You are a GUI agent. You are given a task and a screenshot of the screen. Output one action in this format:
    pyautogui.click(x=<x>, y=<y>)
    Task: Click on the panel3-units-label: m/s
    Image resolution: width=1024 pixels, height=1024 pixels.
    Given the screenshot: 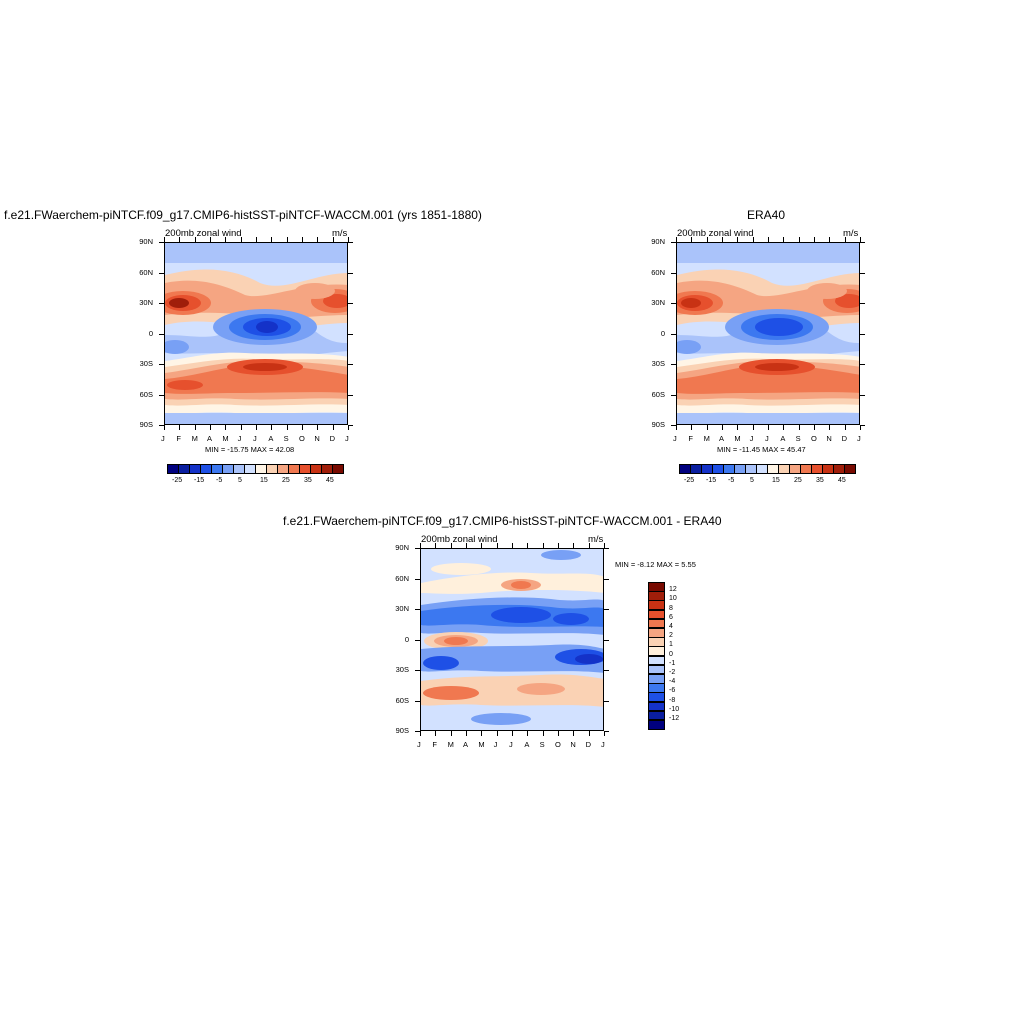 What is the action you would take?
    pyautogui.click(x=596, y=539)
    